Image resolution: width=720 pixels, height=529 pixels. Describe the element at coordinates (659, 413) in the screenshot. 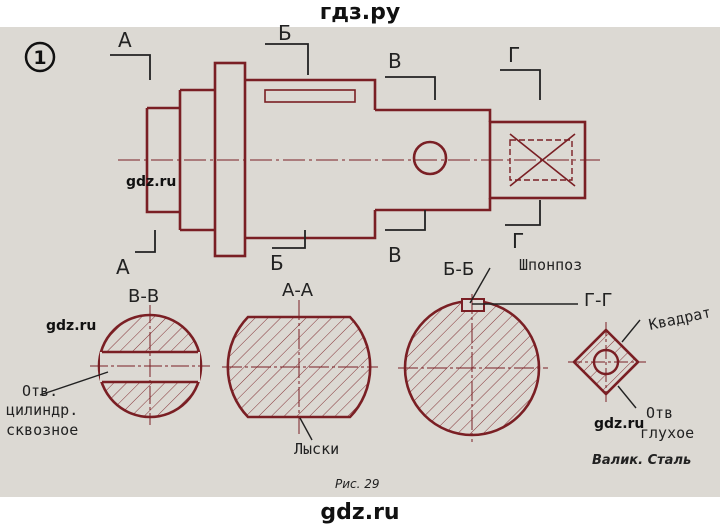

I see `label-hole2: Отв` at that location.